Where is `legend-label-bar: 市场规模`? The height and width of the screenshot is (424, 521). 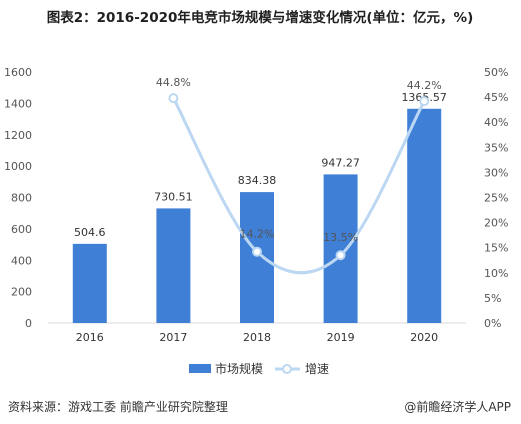 legend-label-bar: 市场规模 is located at coordinates (239, 368).